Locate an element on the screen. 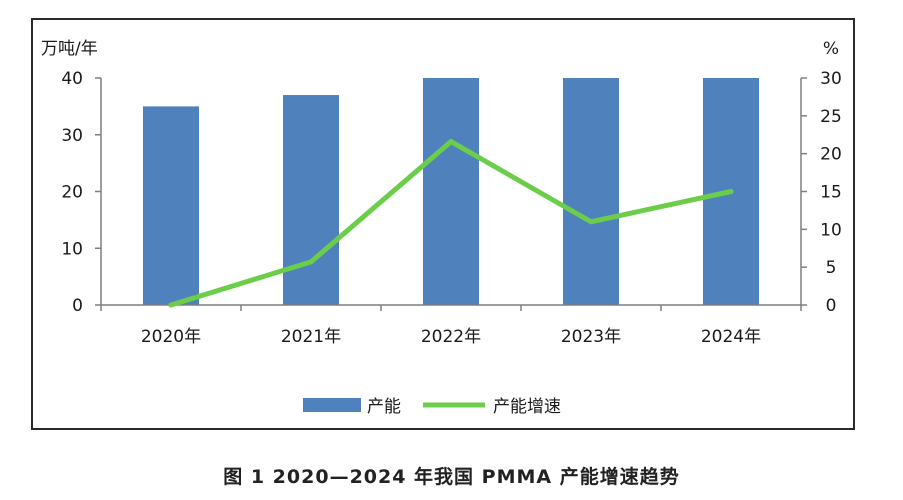 The height and width of the screenshot is (500, 903). legend-swatch-capacity is located at coordinates (332, 405).